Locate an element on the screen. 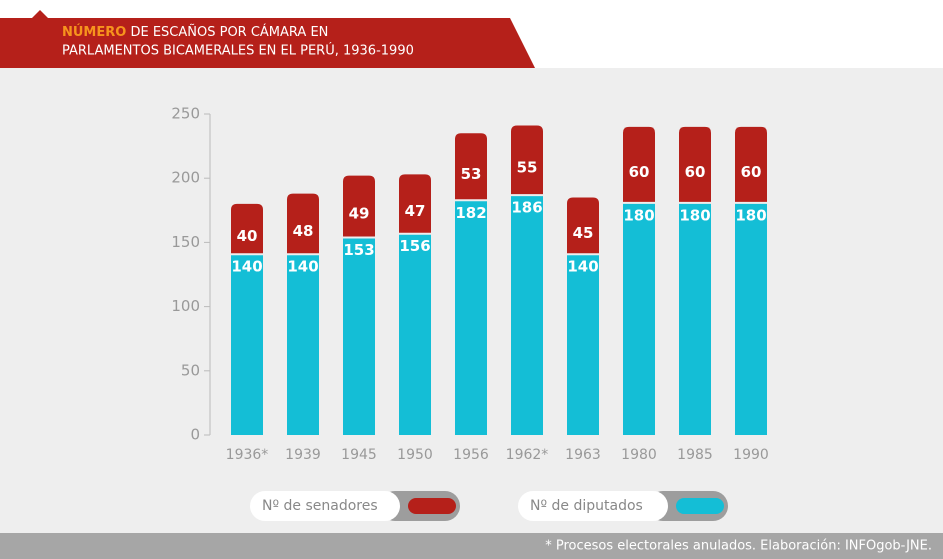 The height and width of the screenshot is (559, 943). y-tick-label: 200 is located at coordinates (185, 178).